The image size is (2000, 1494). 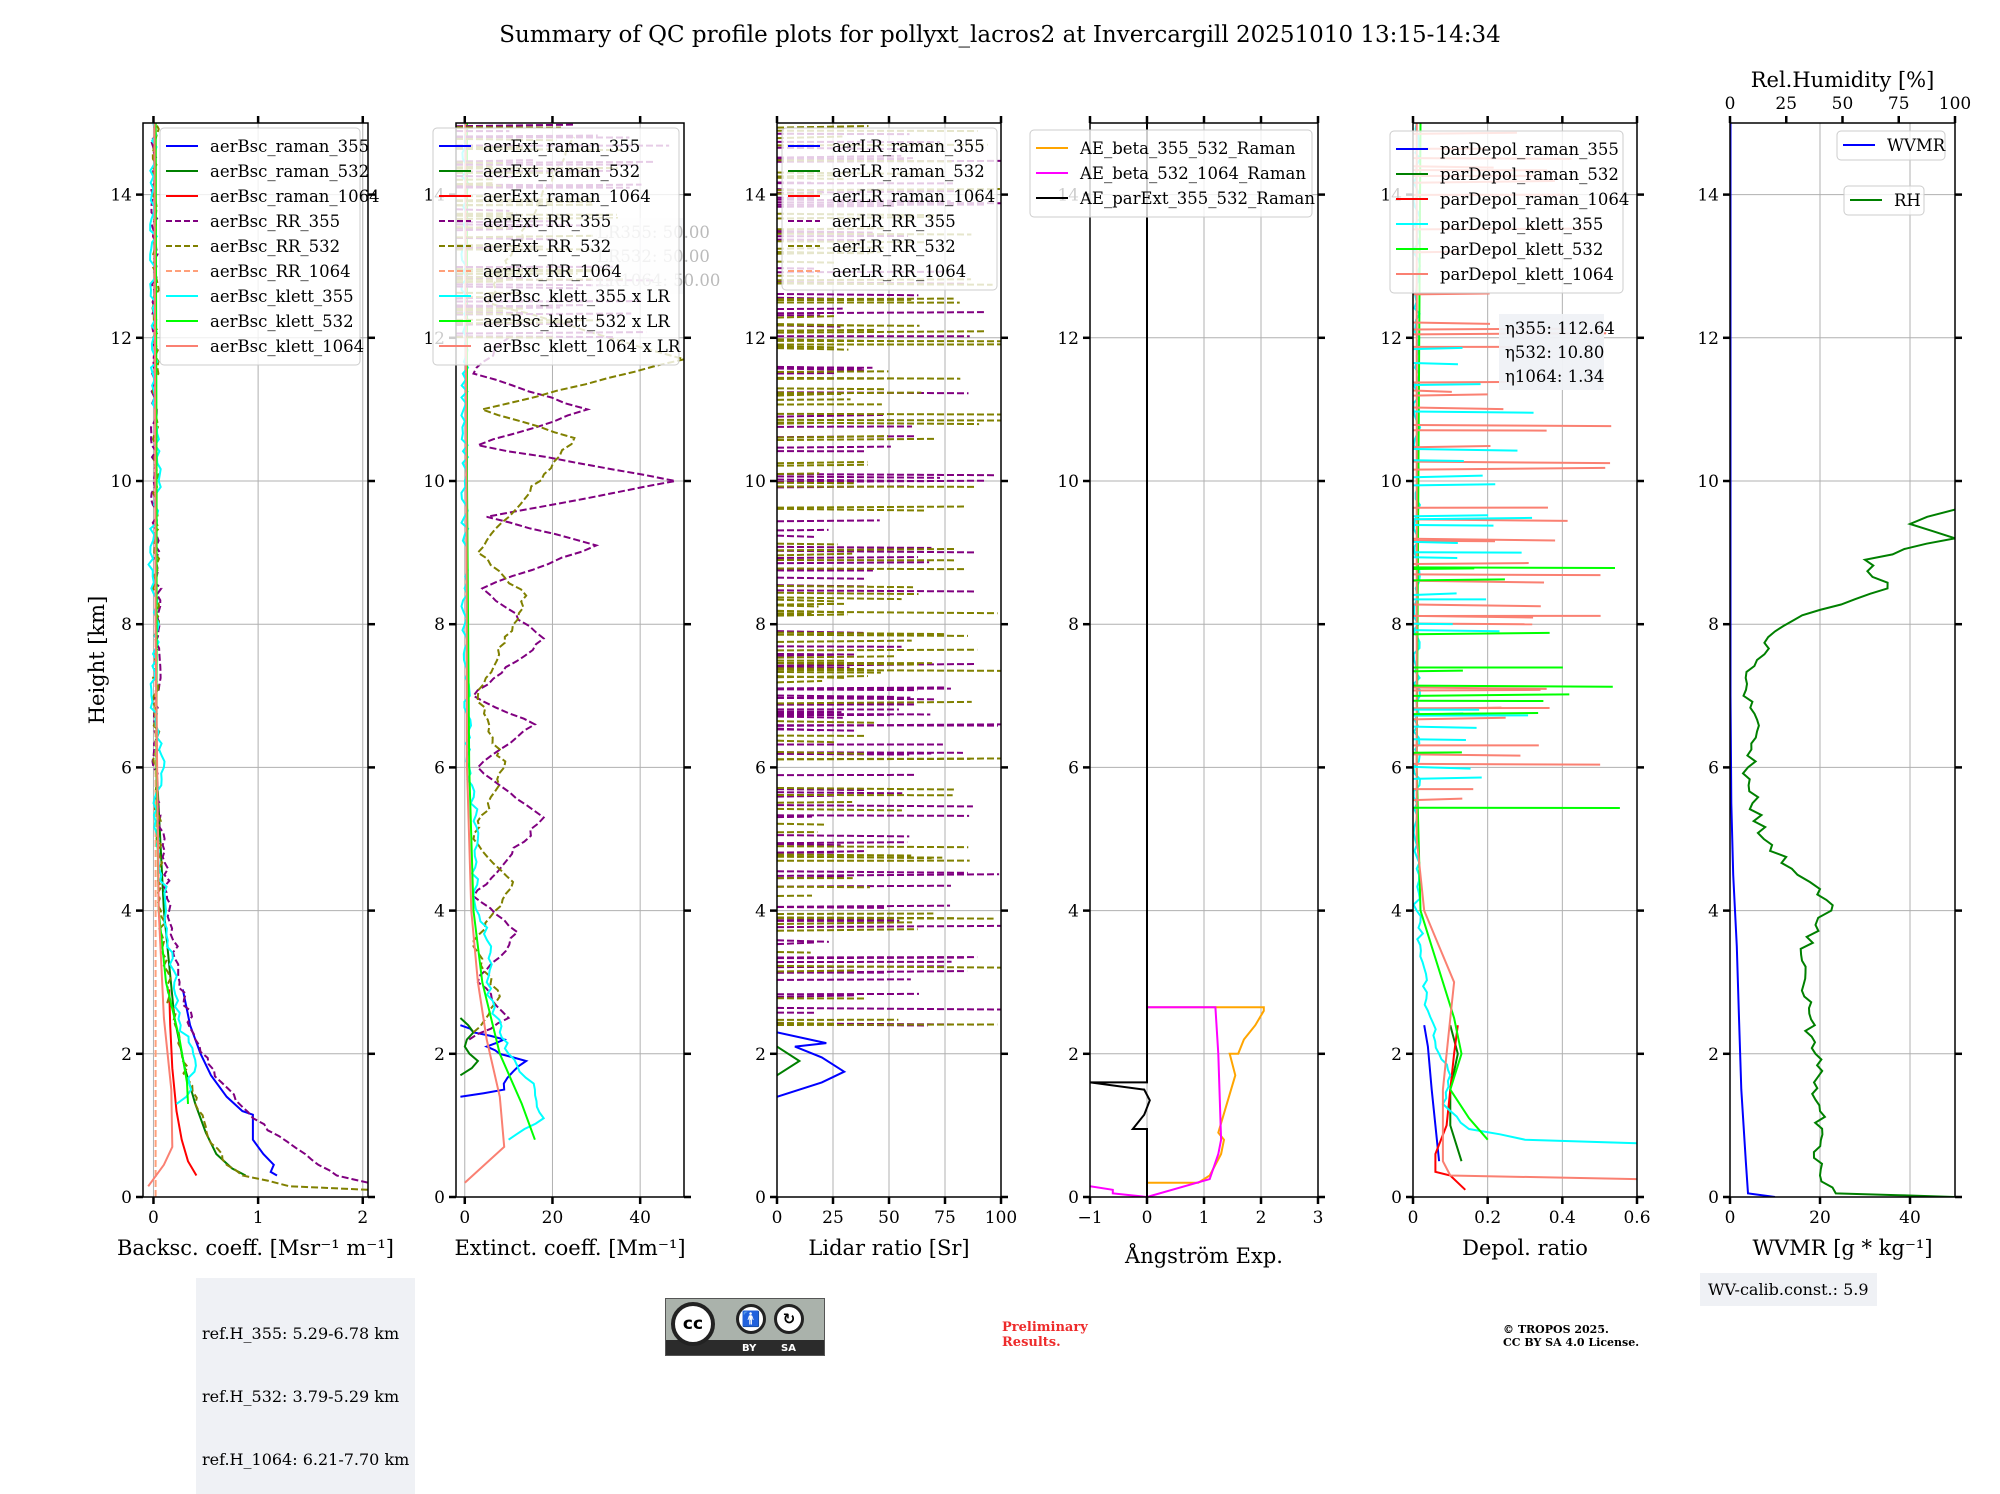 I want to click on legend-RH: RH, so click(x=1884, y=200).